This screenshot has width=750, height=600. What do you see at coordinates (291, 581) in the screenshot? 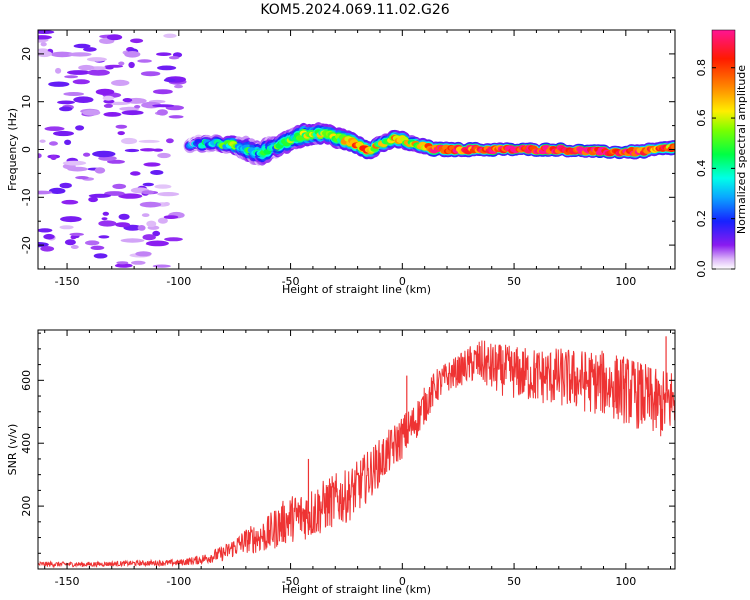
I see `snr-x-tick-label: -50` at bounding box center [291, 581].